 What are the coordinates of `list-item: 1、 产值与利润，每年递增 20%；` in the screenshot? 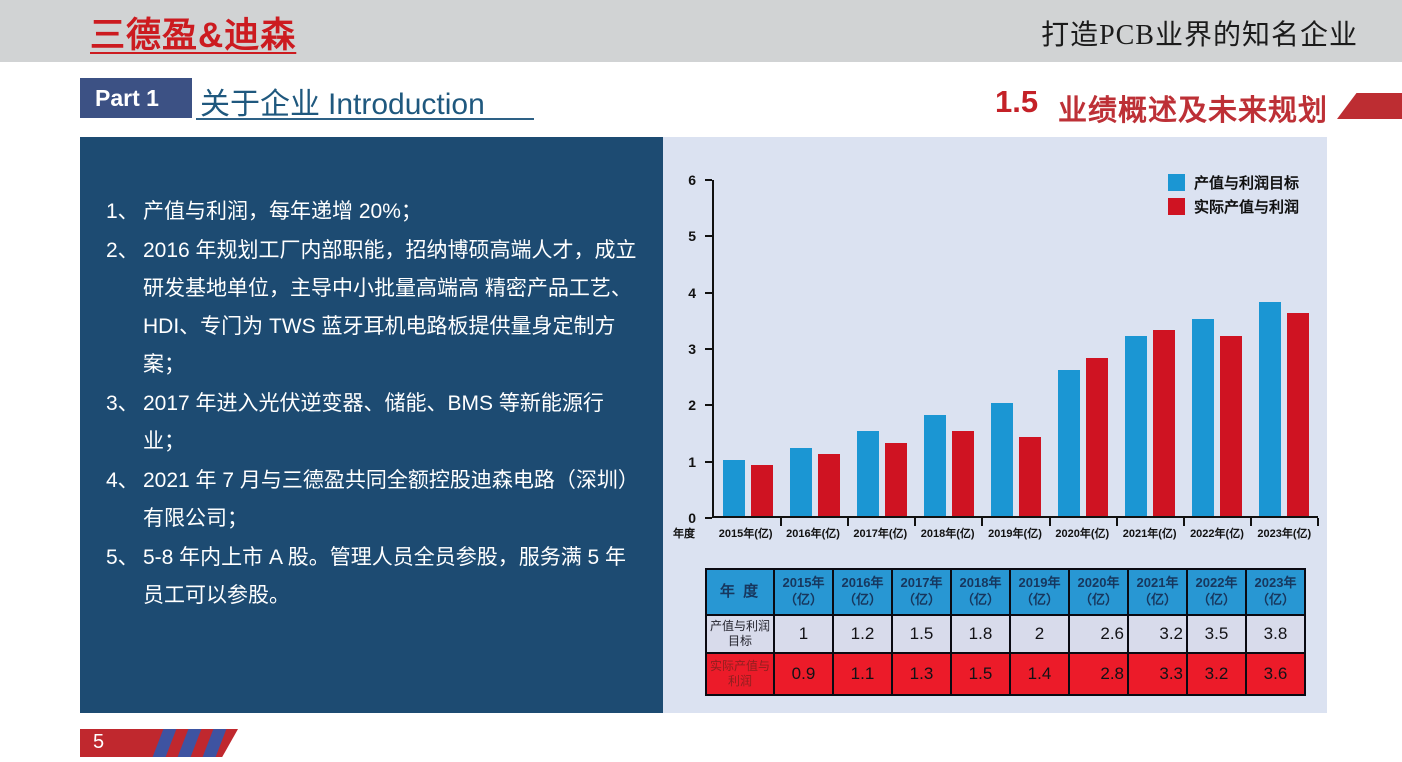 It's located at (375, 212).